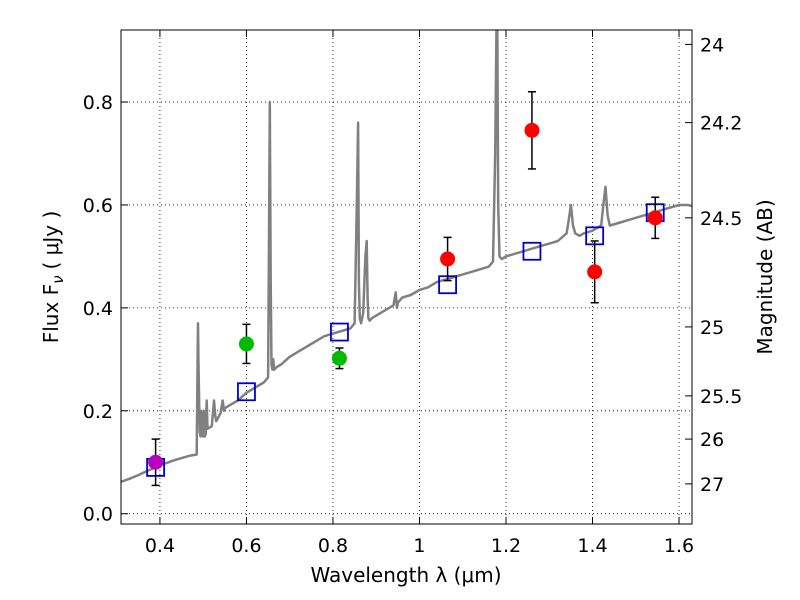  Describe the element at coordinates (160, 546) in the screenshot. I see `x-tick-label: 0.4` at that location.